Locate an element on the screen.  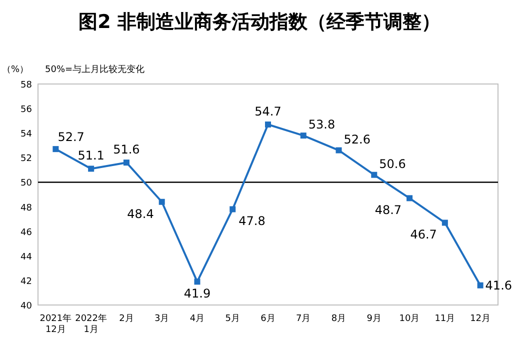
chart-title: 图2 非制造业商务活动指数（经季节调整） is located at coordinates (259, 22).